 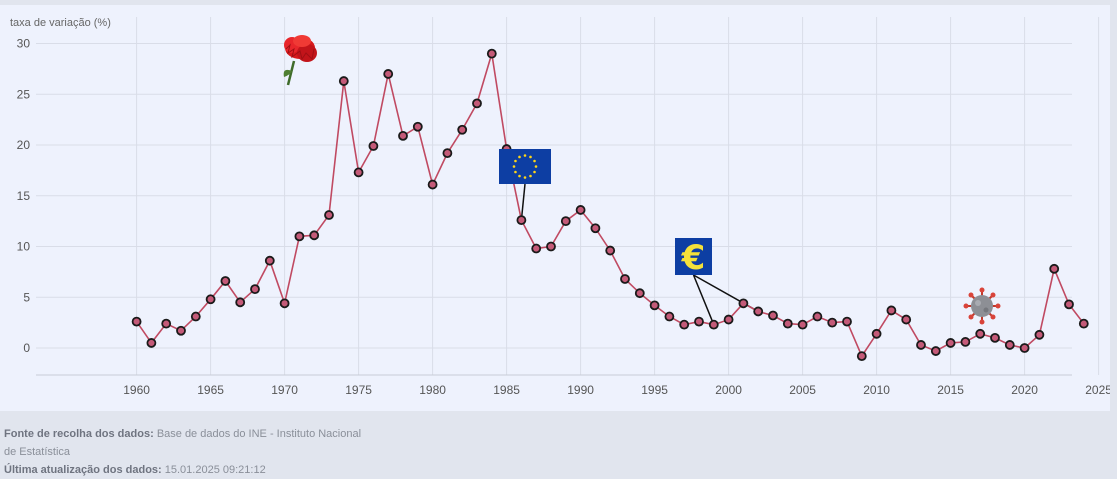 What do you see at coordinates (506, 390) in the screenshot?
I see `x-tick-label: 1985` at bounding box center [506, 390].